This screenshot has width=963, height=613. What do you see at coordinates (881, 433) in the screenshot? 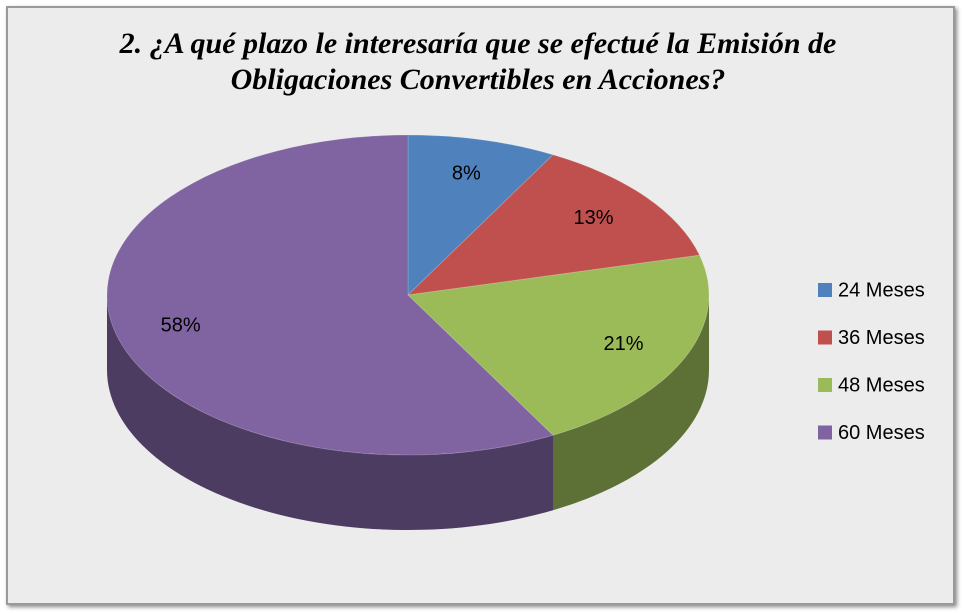
I see `legend-label: 60 Meses` at bounding box center [881, 433].